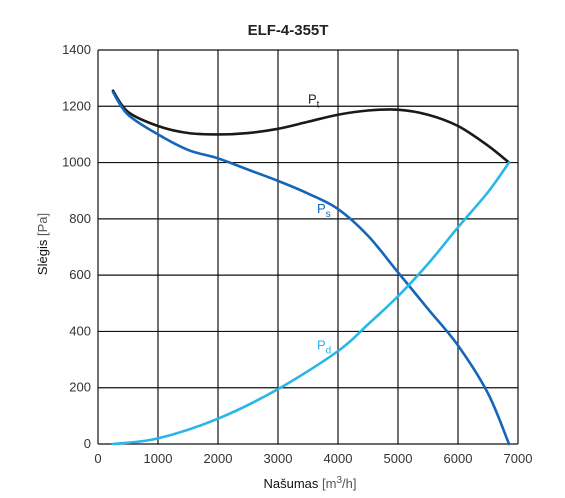 This screenshot has width=565, height=498. Describe the element at coordinates (290, 483) in the screenshot. I see `x-axis-label-main: Našumas` at that location.